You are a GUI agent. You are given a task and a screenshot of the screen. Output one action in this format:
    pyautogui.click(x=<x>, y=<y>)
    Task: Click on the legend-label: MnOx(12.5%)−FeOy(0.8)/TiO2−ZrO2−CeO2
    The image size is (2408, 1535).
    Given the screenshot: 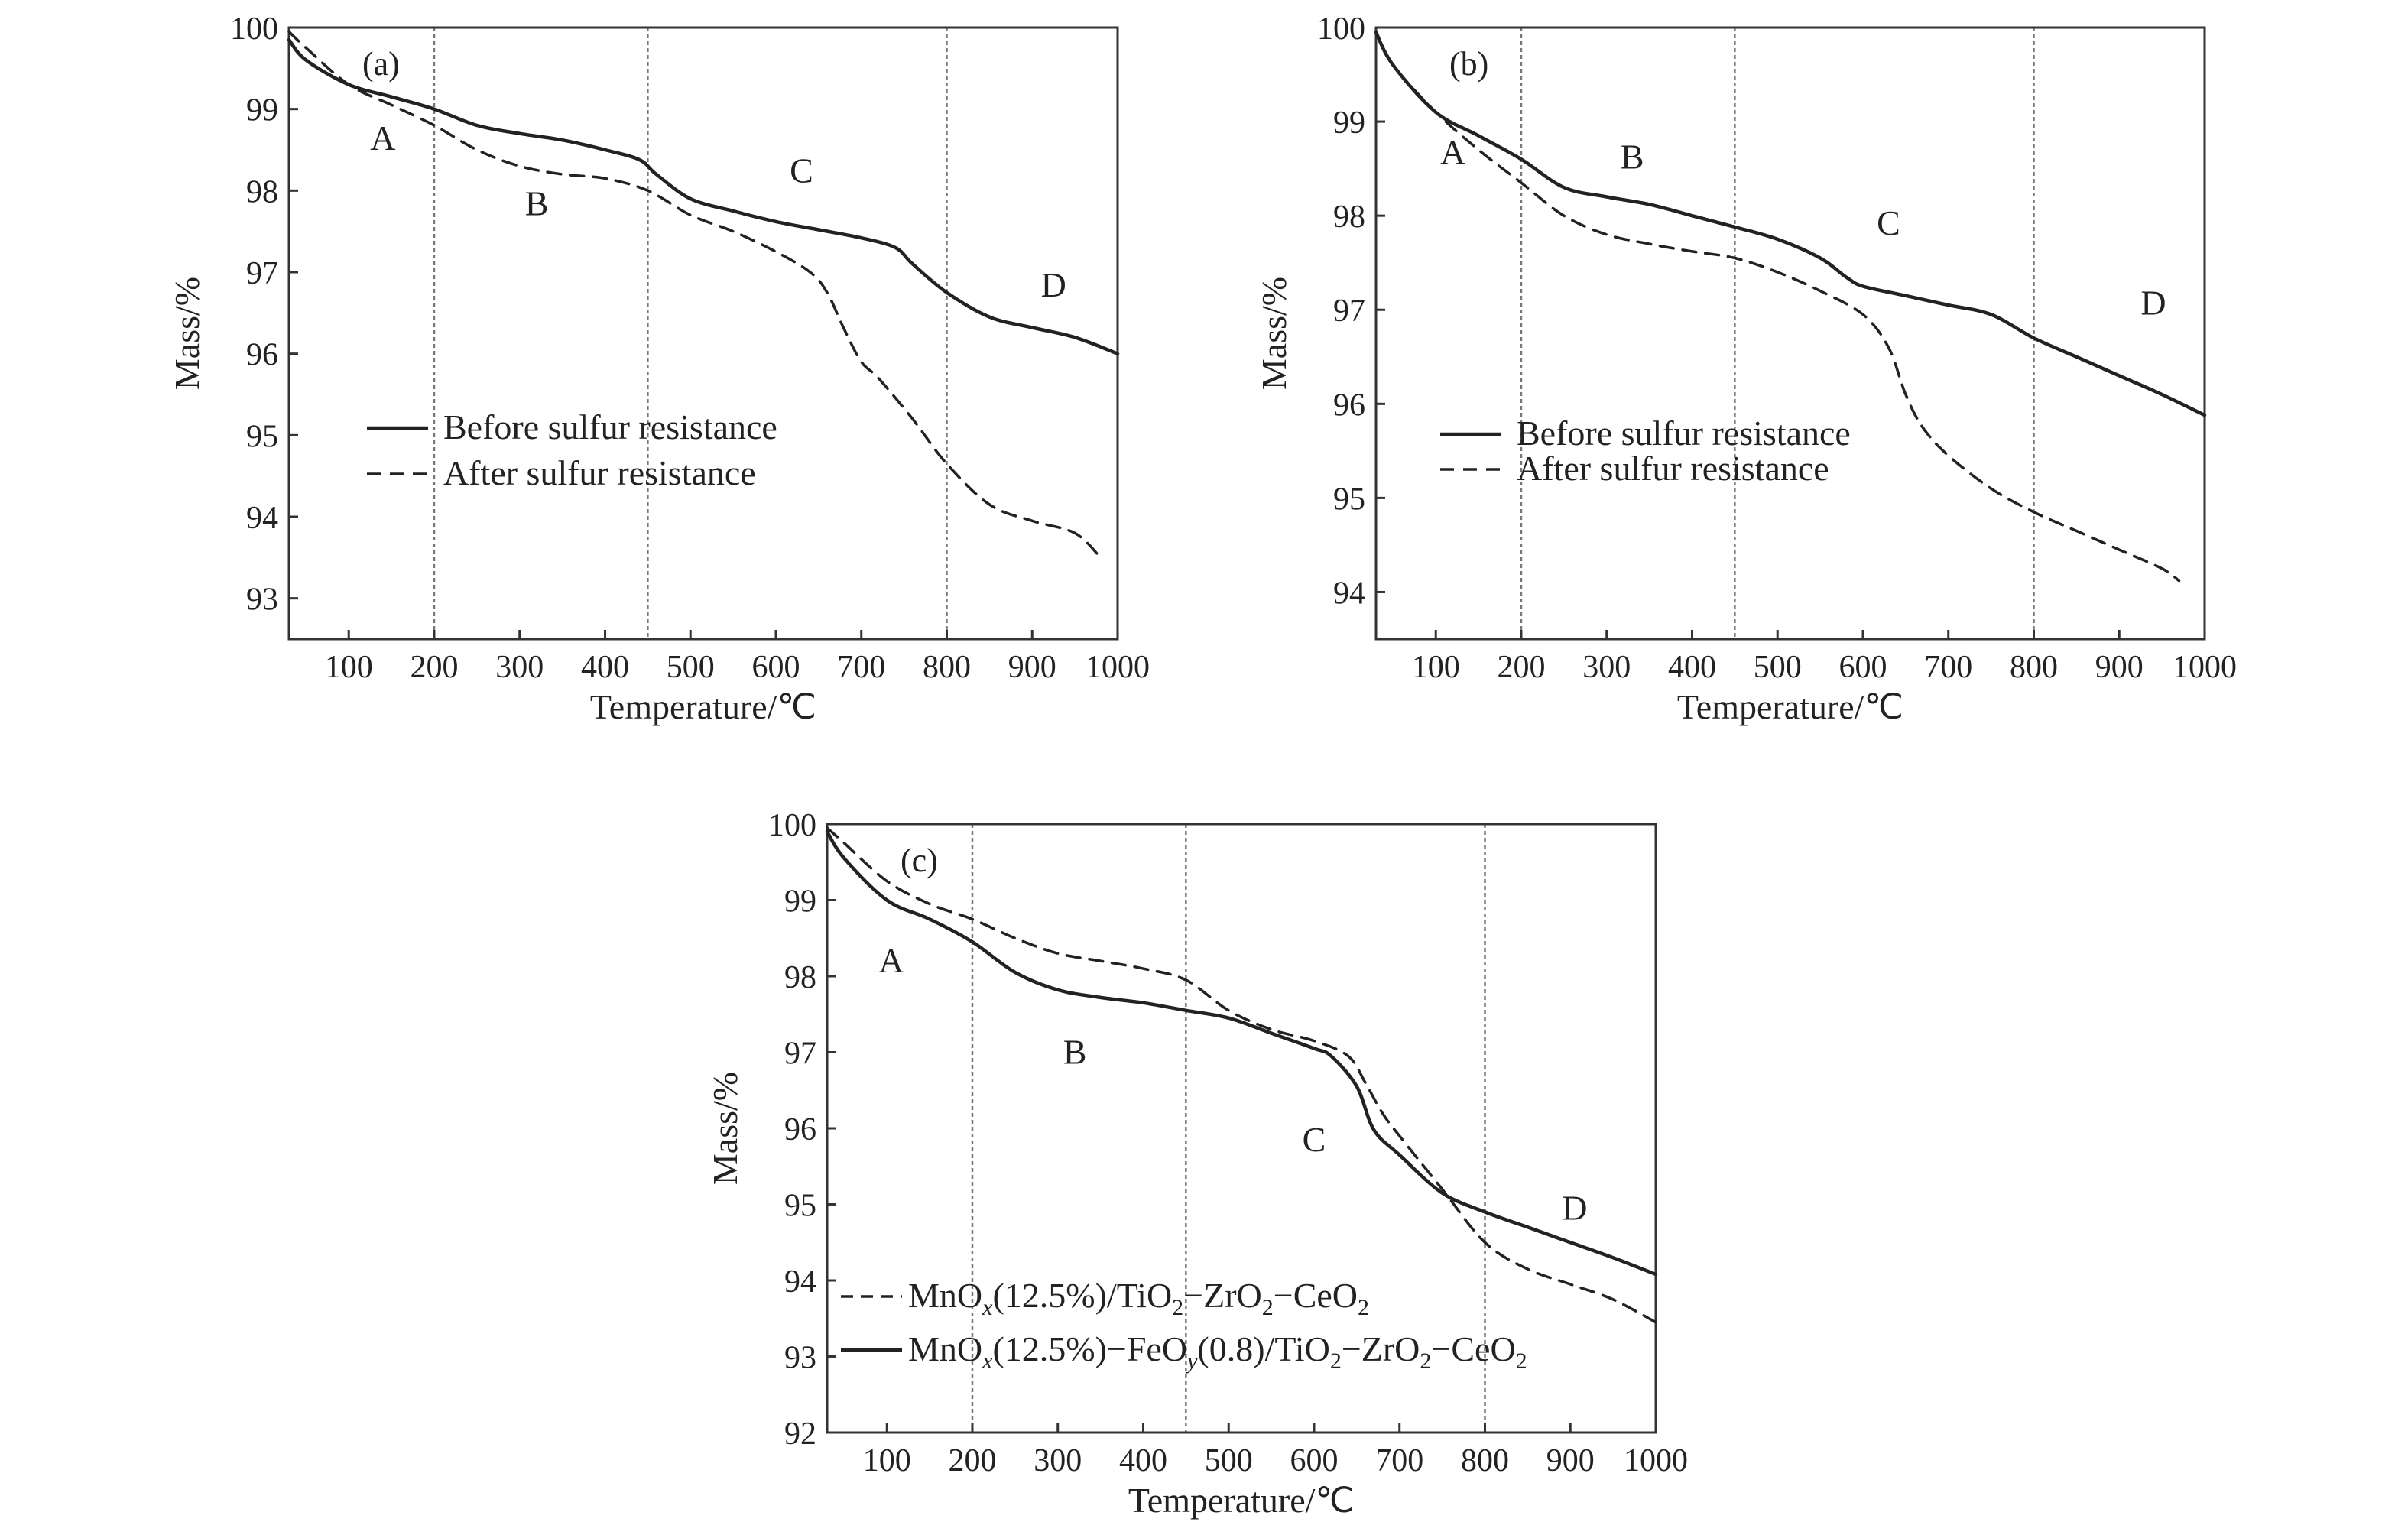 What is the action you would take?
    pyautogui.click(x=1218, y=1351)
    